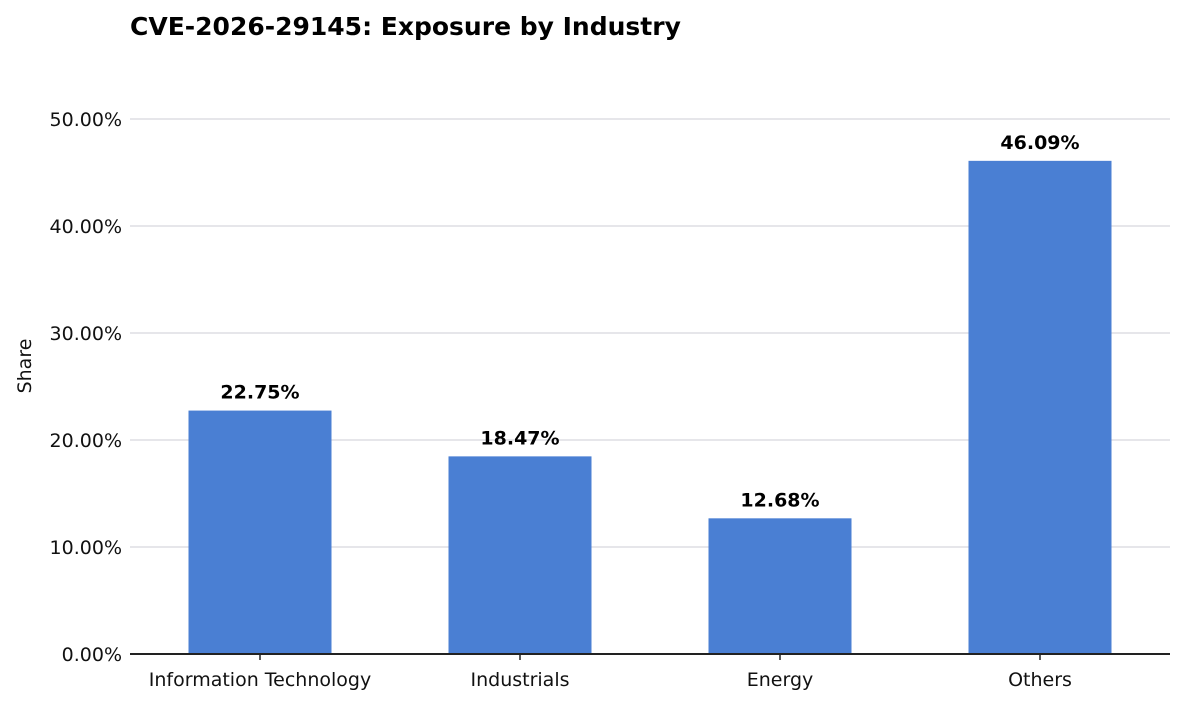 The image size is (1185, 704). What do you see at coordinates (519, 438) in the screenshot?
I see `data-label: 18.47%` at bounding box center [519, 438].